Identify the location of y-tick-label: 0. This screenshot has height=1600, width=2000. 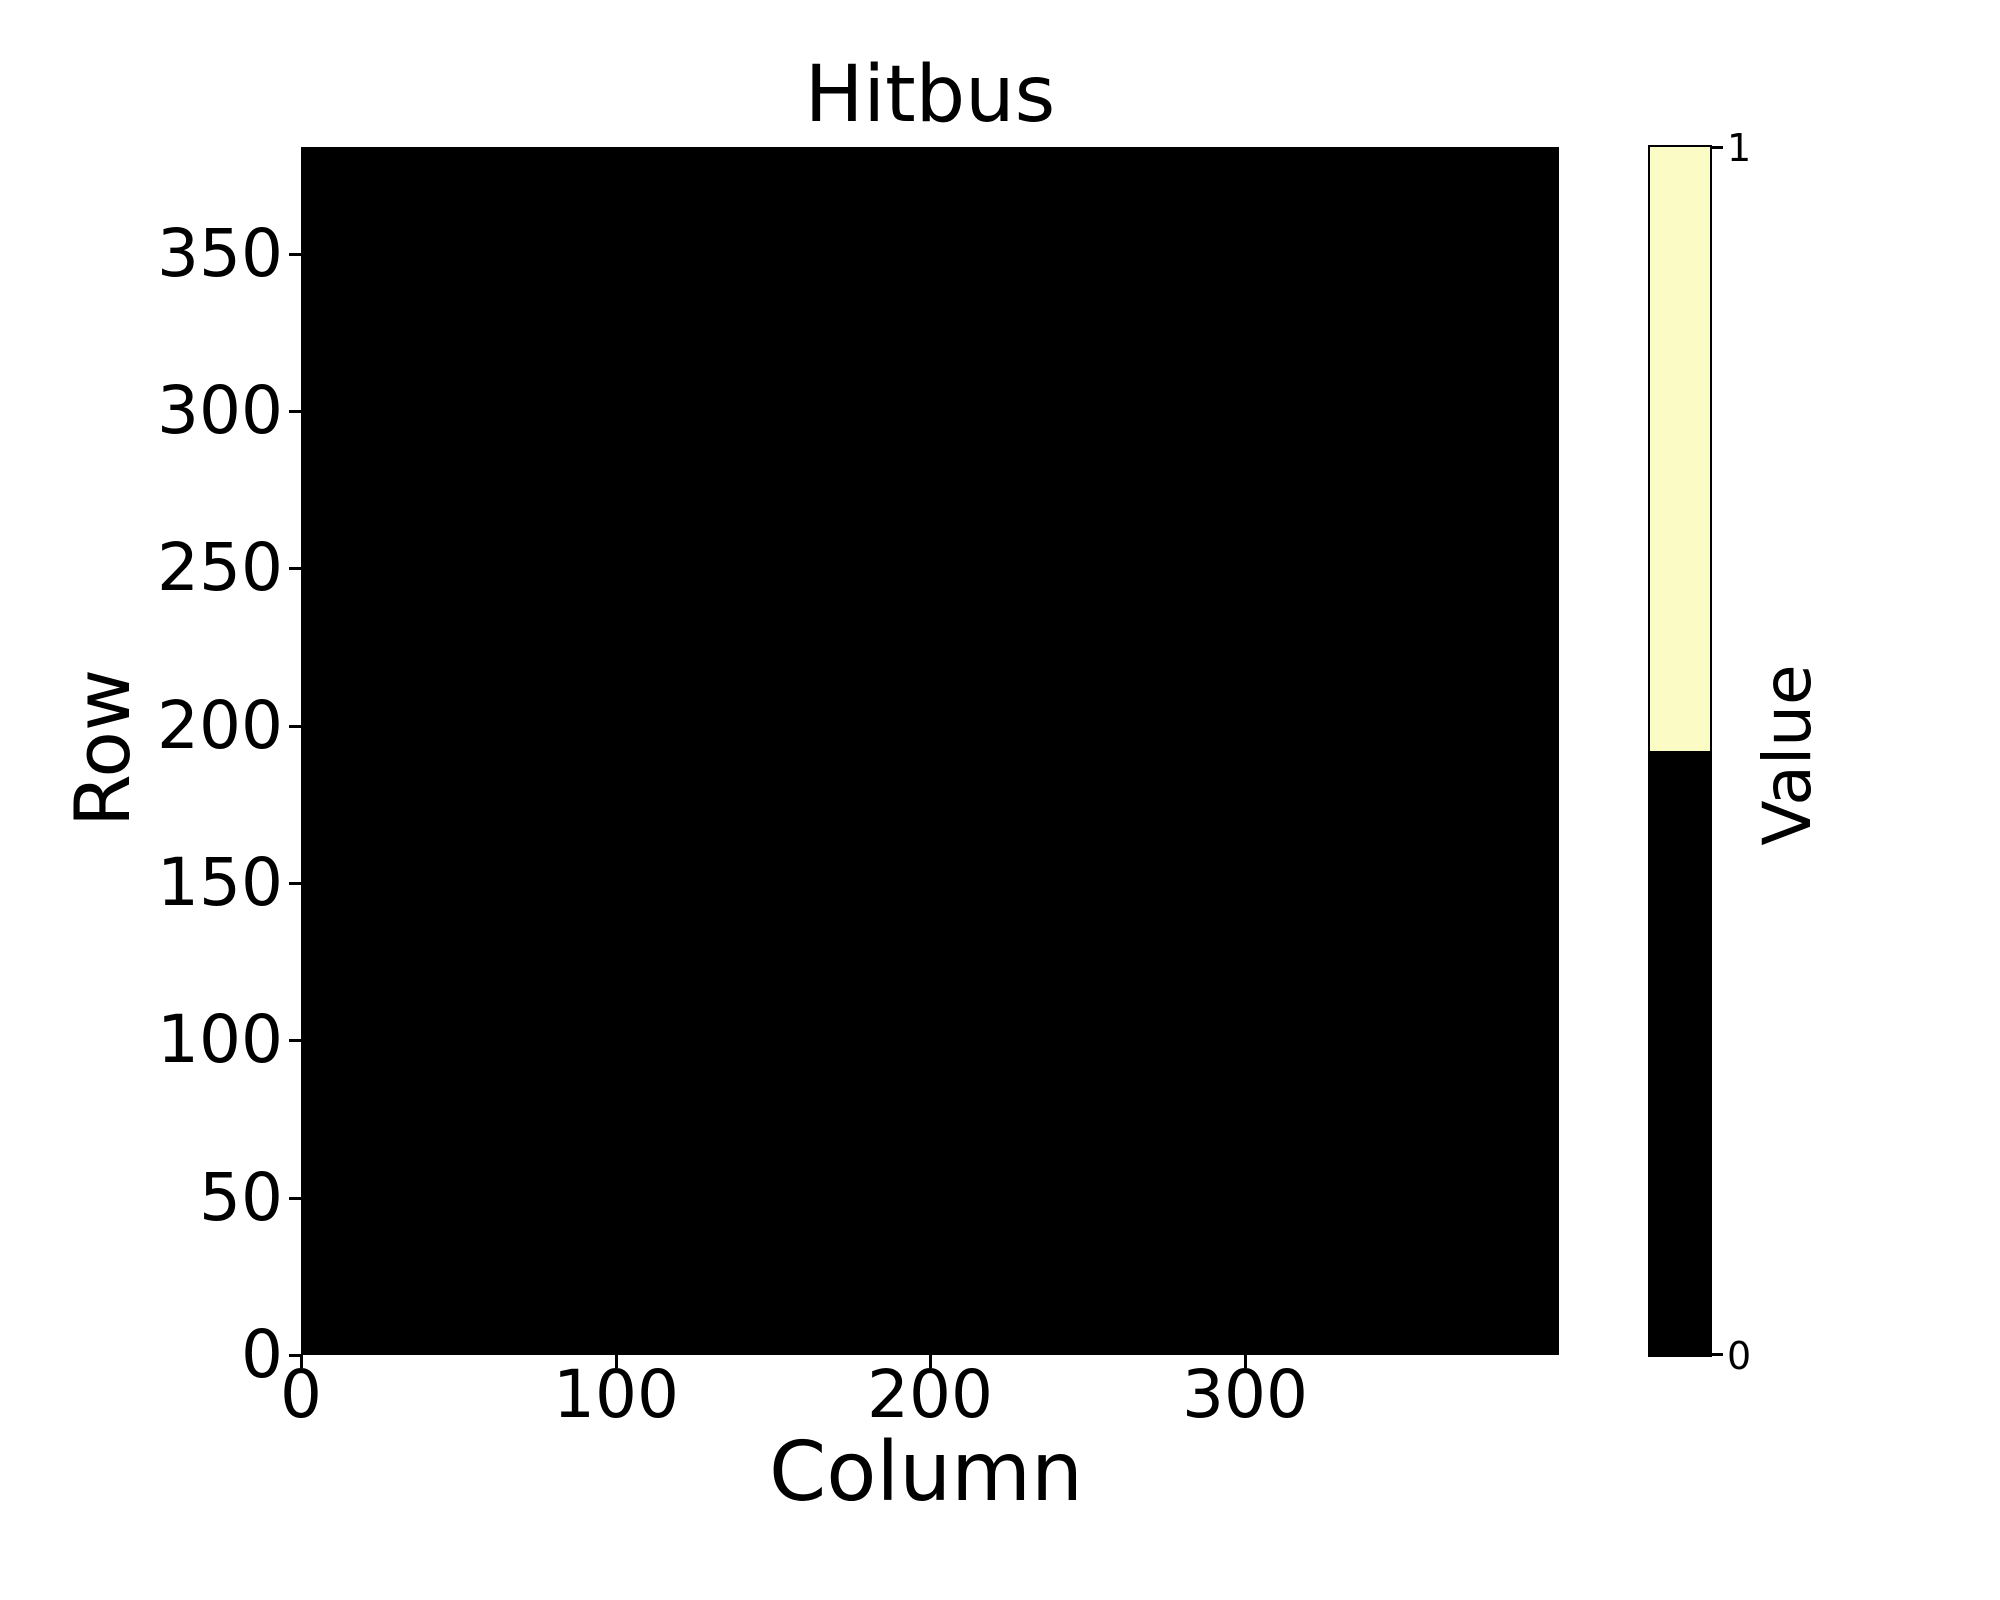
(262, 1354).